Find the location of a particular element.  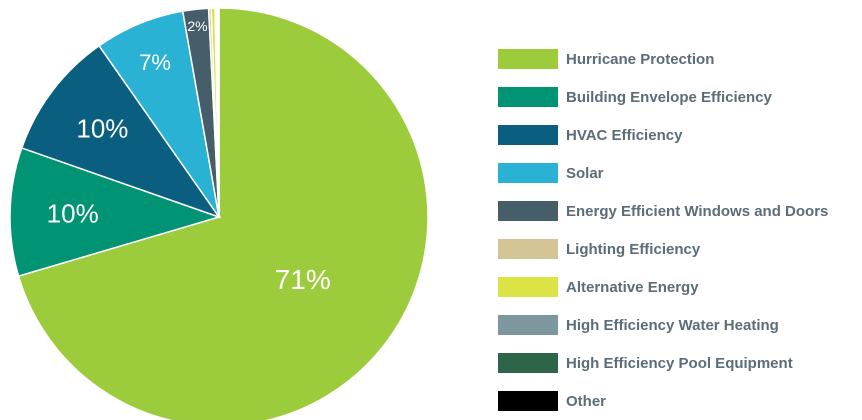

pie-slice-label-2: 10% is located at coordinates (73, 213).